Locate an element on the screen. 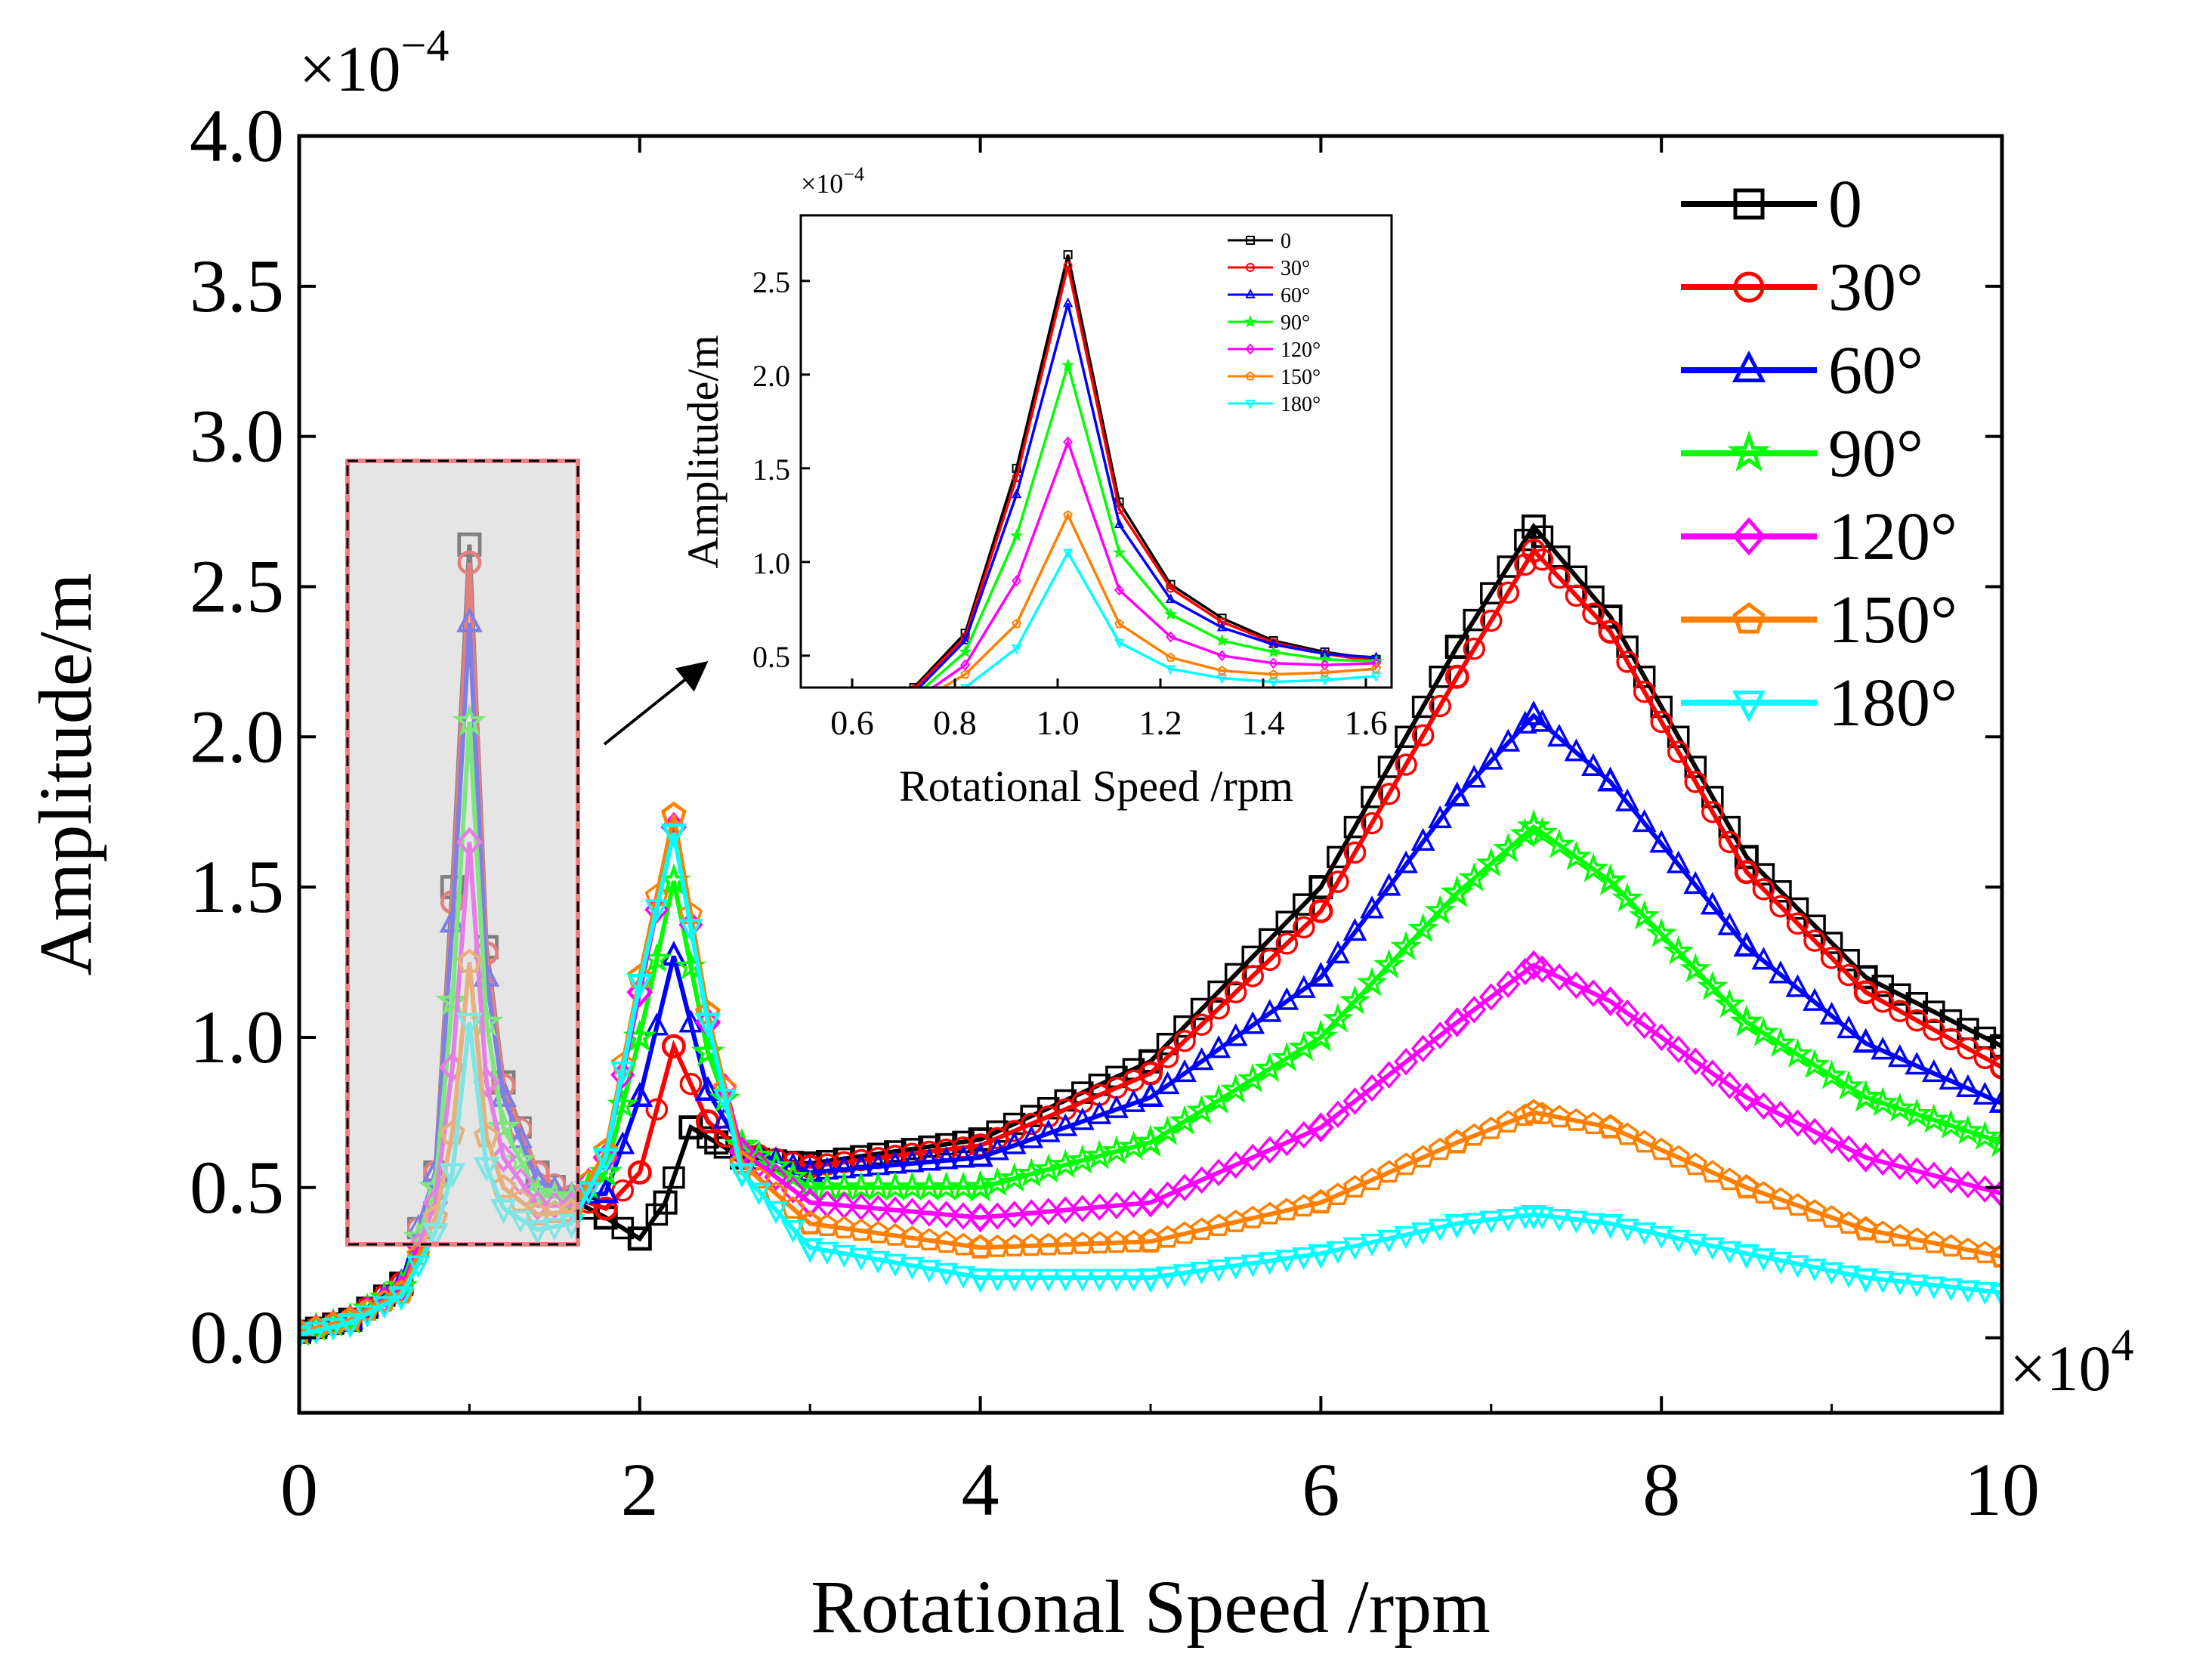  inset-y-tick-label: 1.5 is located at coordinates (771, 470).